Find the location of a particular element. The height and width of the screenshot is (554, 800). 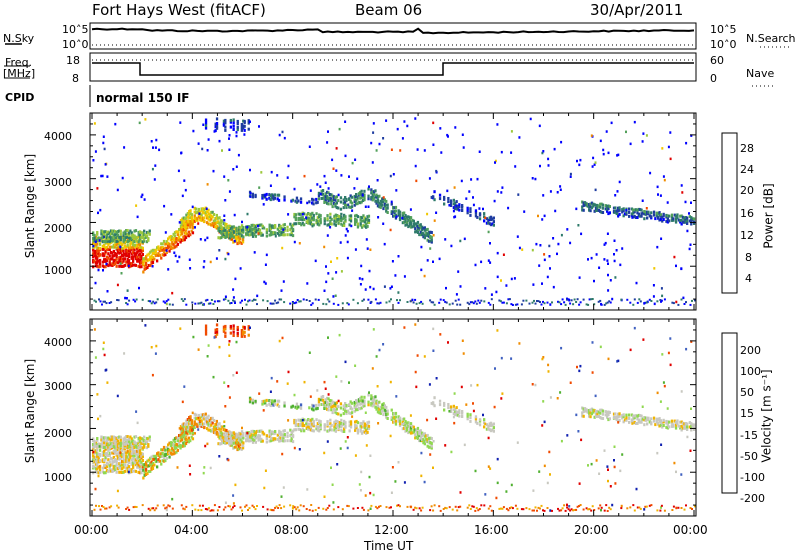

velocity-cb-tick: -50 is located at coordinates (749, 456).